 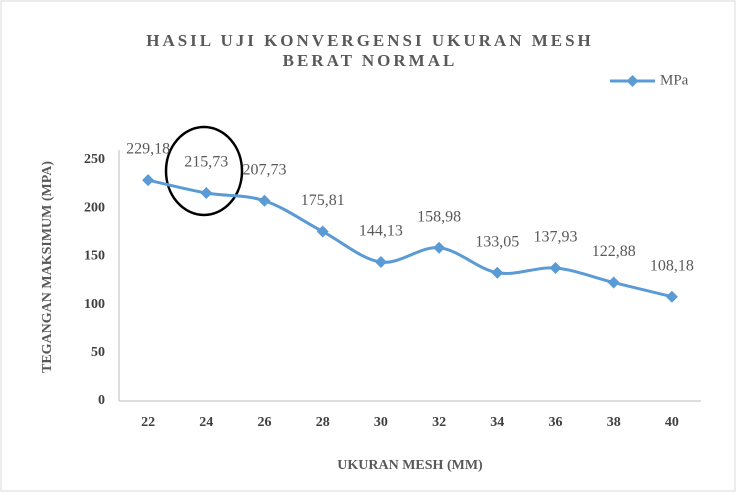 What do you see at coordinates (672, 422) in the screenshot?
I see `x-tick-label: 40` at bounding box center [672, 422].